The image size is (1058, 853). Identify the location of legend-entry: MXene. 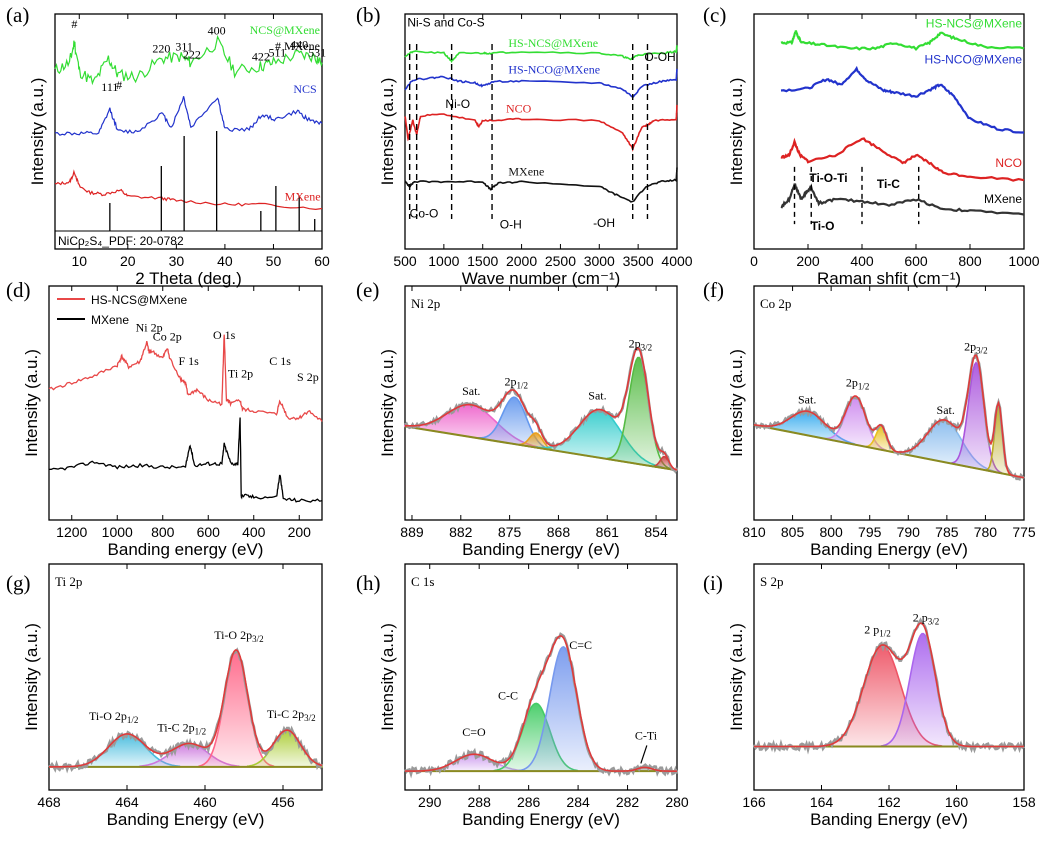
(110, 320).